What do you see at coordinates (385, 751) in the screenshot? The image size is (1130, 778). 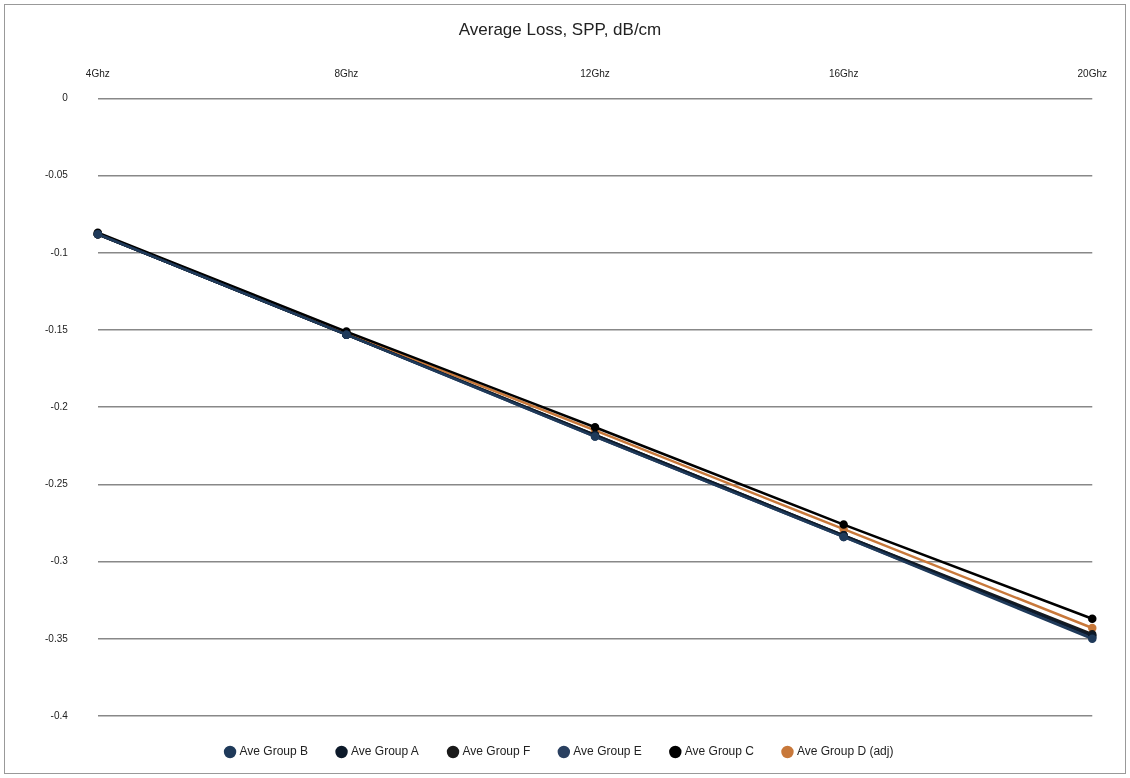 I see `legend-label: Ave Group A` at bounding box center [385, 751].